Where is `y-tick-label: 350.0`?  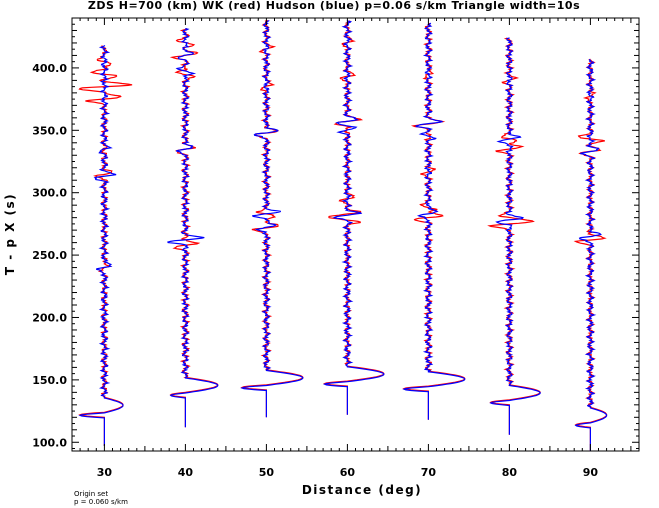 y-tick-label: 350.0 is located at coordinates (49, 130).